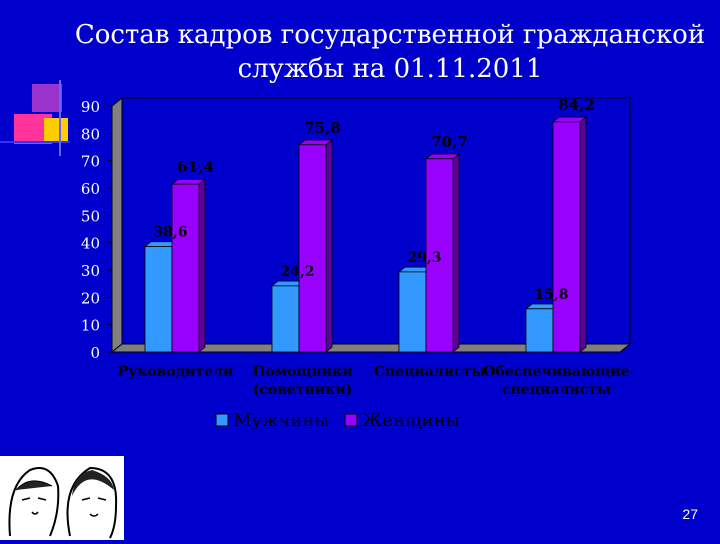 The image size is (720, 544). What do you see at coordinates (449, 142) in the screenshot?
I see `data-label-women: 70,7` at bounding box center [449, 142].